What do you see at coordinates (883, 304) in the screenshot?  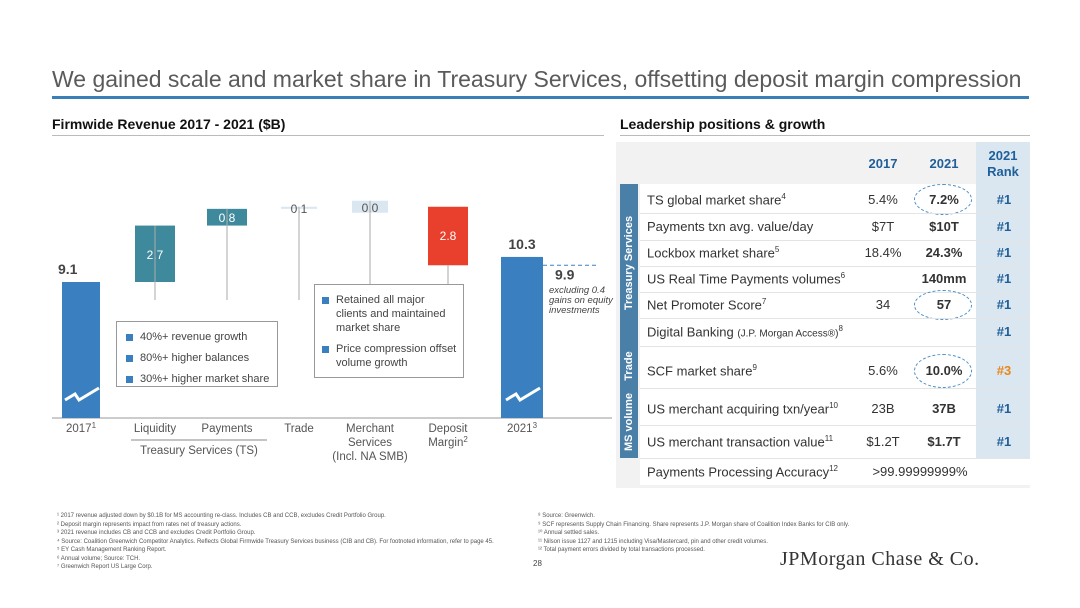 I see `value-2017: 34` at bounding box center [883, 304].